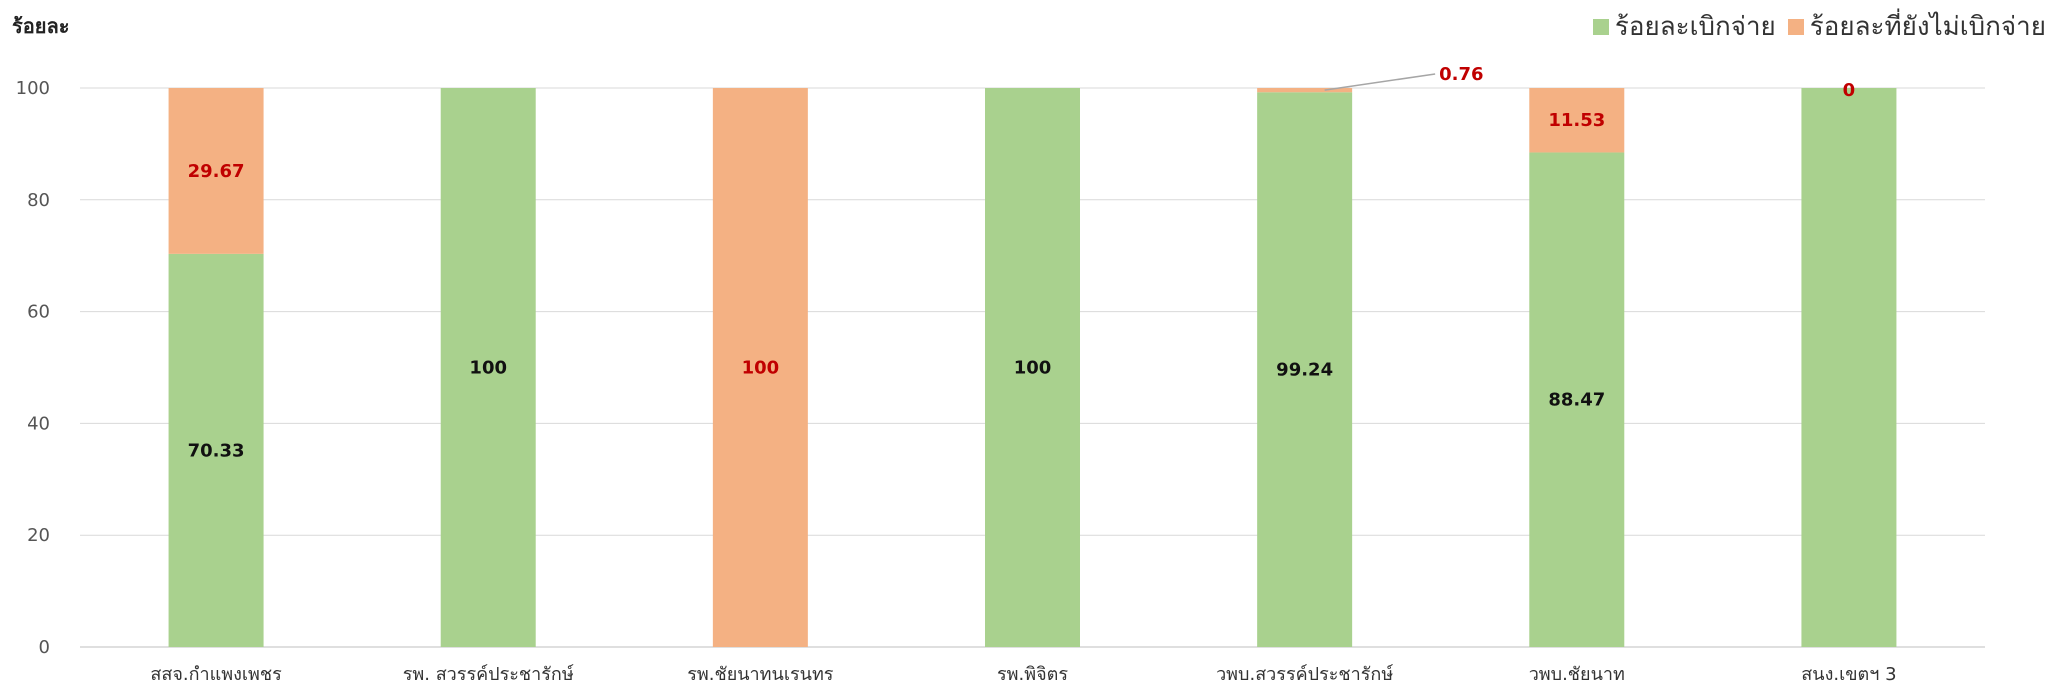 This screenshot has width=2060, height=690. I want to click on data-label-disbursed-0: 70.33, so click(216, 450).